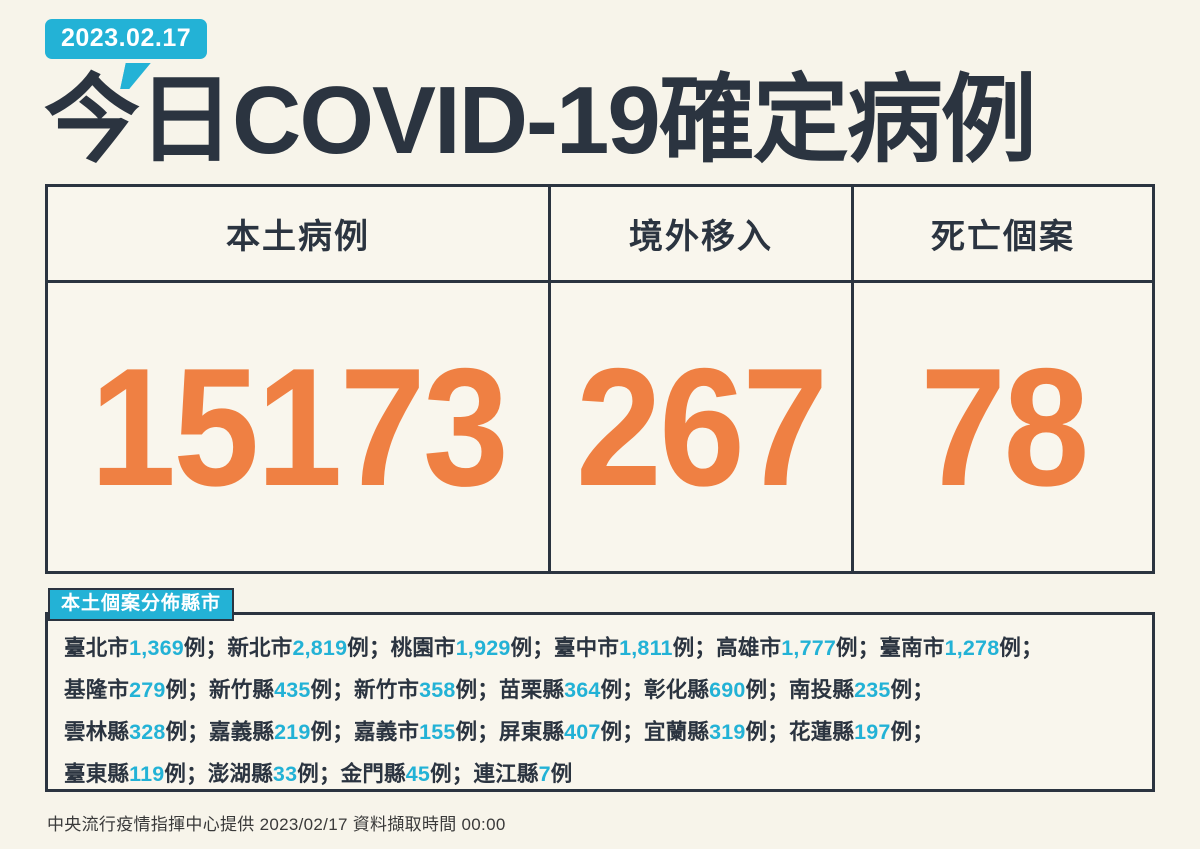 This screenshot has height=849, width=1200. Describe the element at coordinates (373, 774) in the screenshot. I see `distribution-city: 金門縣` at that location.